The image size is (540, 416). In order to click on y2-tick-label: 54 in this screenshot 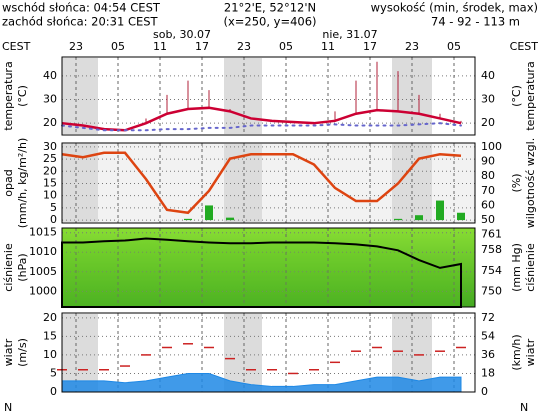, I will do `click(488, 335)`.